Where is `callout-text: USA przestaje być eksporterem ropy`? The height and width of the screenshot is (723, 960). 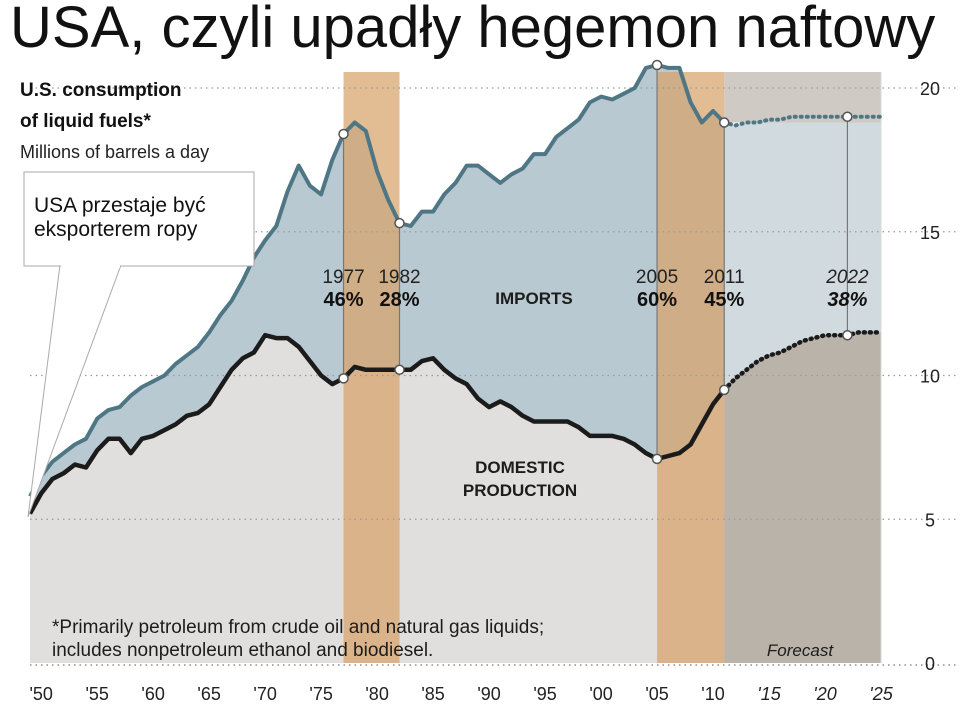 callout-text: USA przestaje być eksporterem ropy is located at coordinates (120, 218).